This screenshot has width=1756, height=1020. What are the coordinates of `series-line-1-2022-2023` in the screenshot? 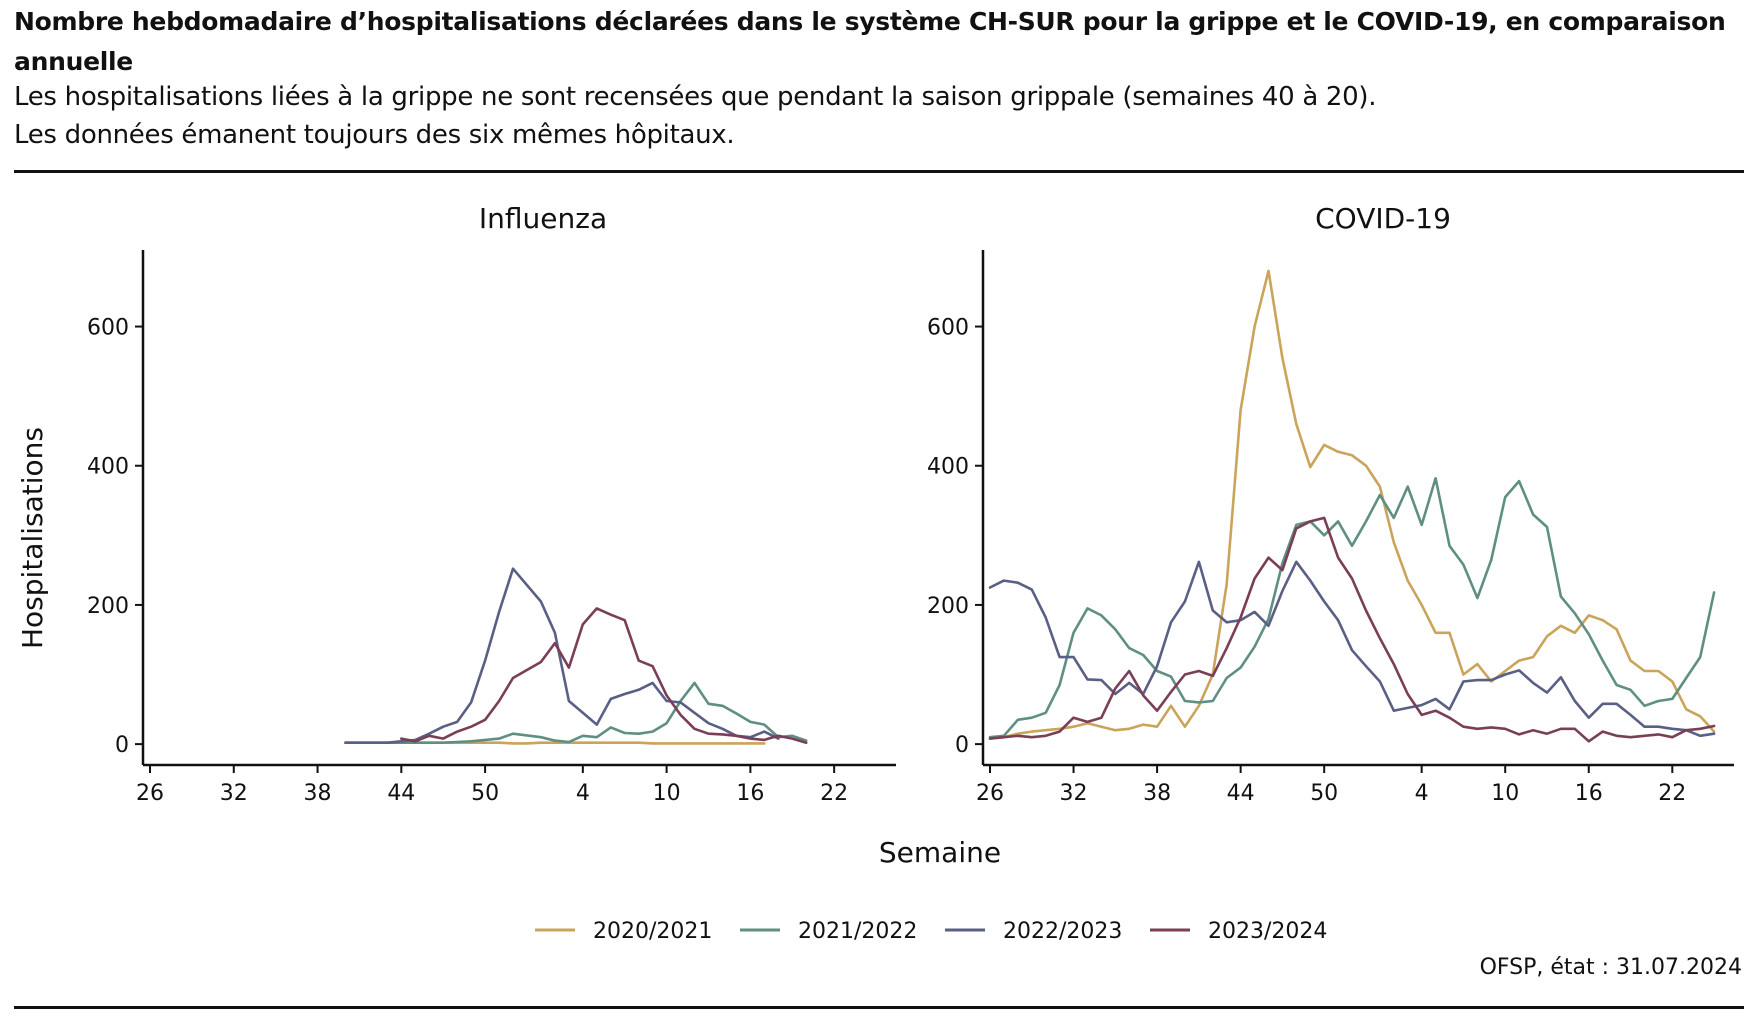 It's located at (1352, 649).